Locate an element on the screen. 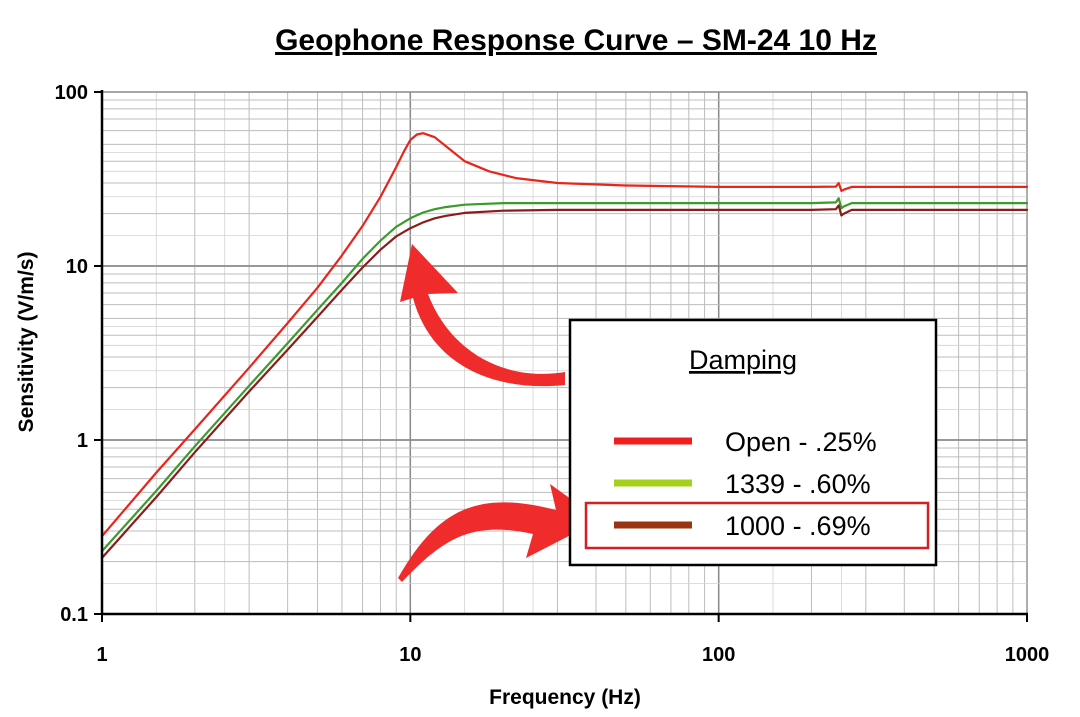 The height and width of the screenshot is (717, 1080). x-tick-label: 1 is located at coordinates (101, 655).